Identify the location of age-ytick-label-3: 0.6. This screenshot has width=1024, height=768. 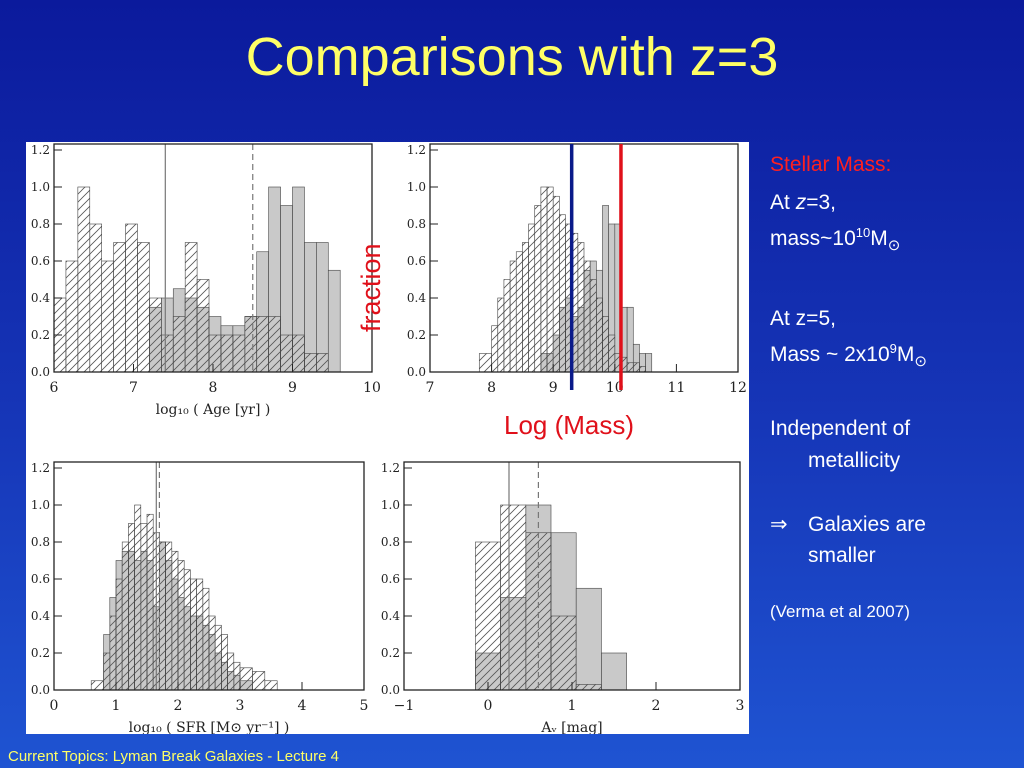
(40, 261).